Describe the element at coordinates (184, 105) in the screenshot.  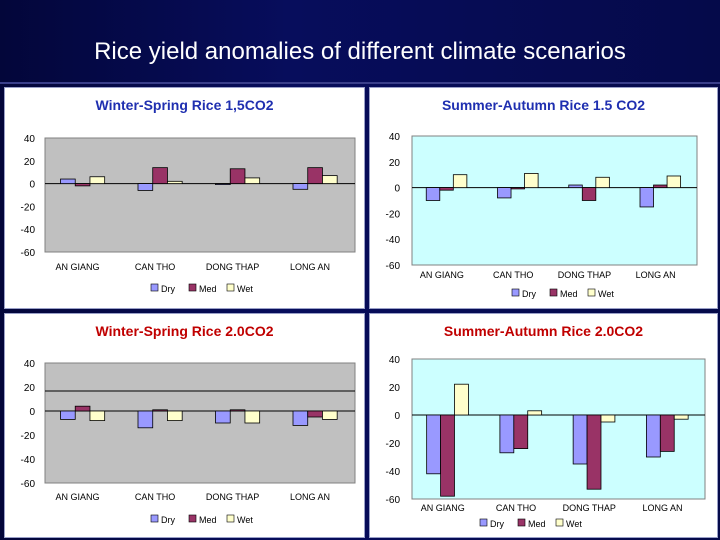
I see `chart-title: Winter-Spring Rice 1,5CO2` at that location.